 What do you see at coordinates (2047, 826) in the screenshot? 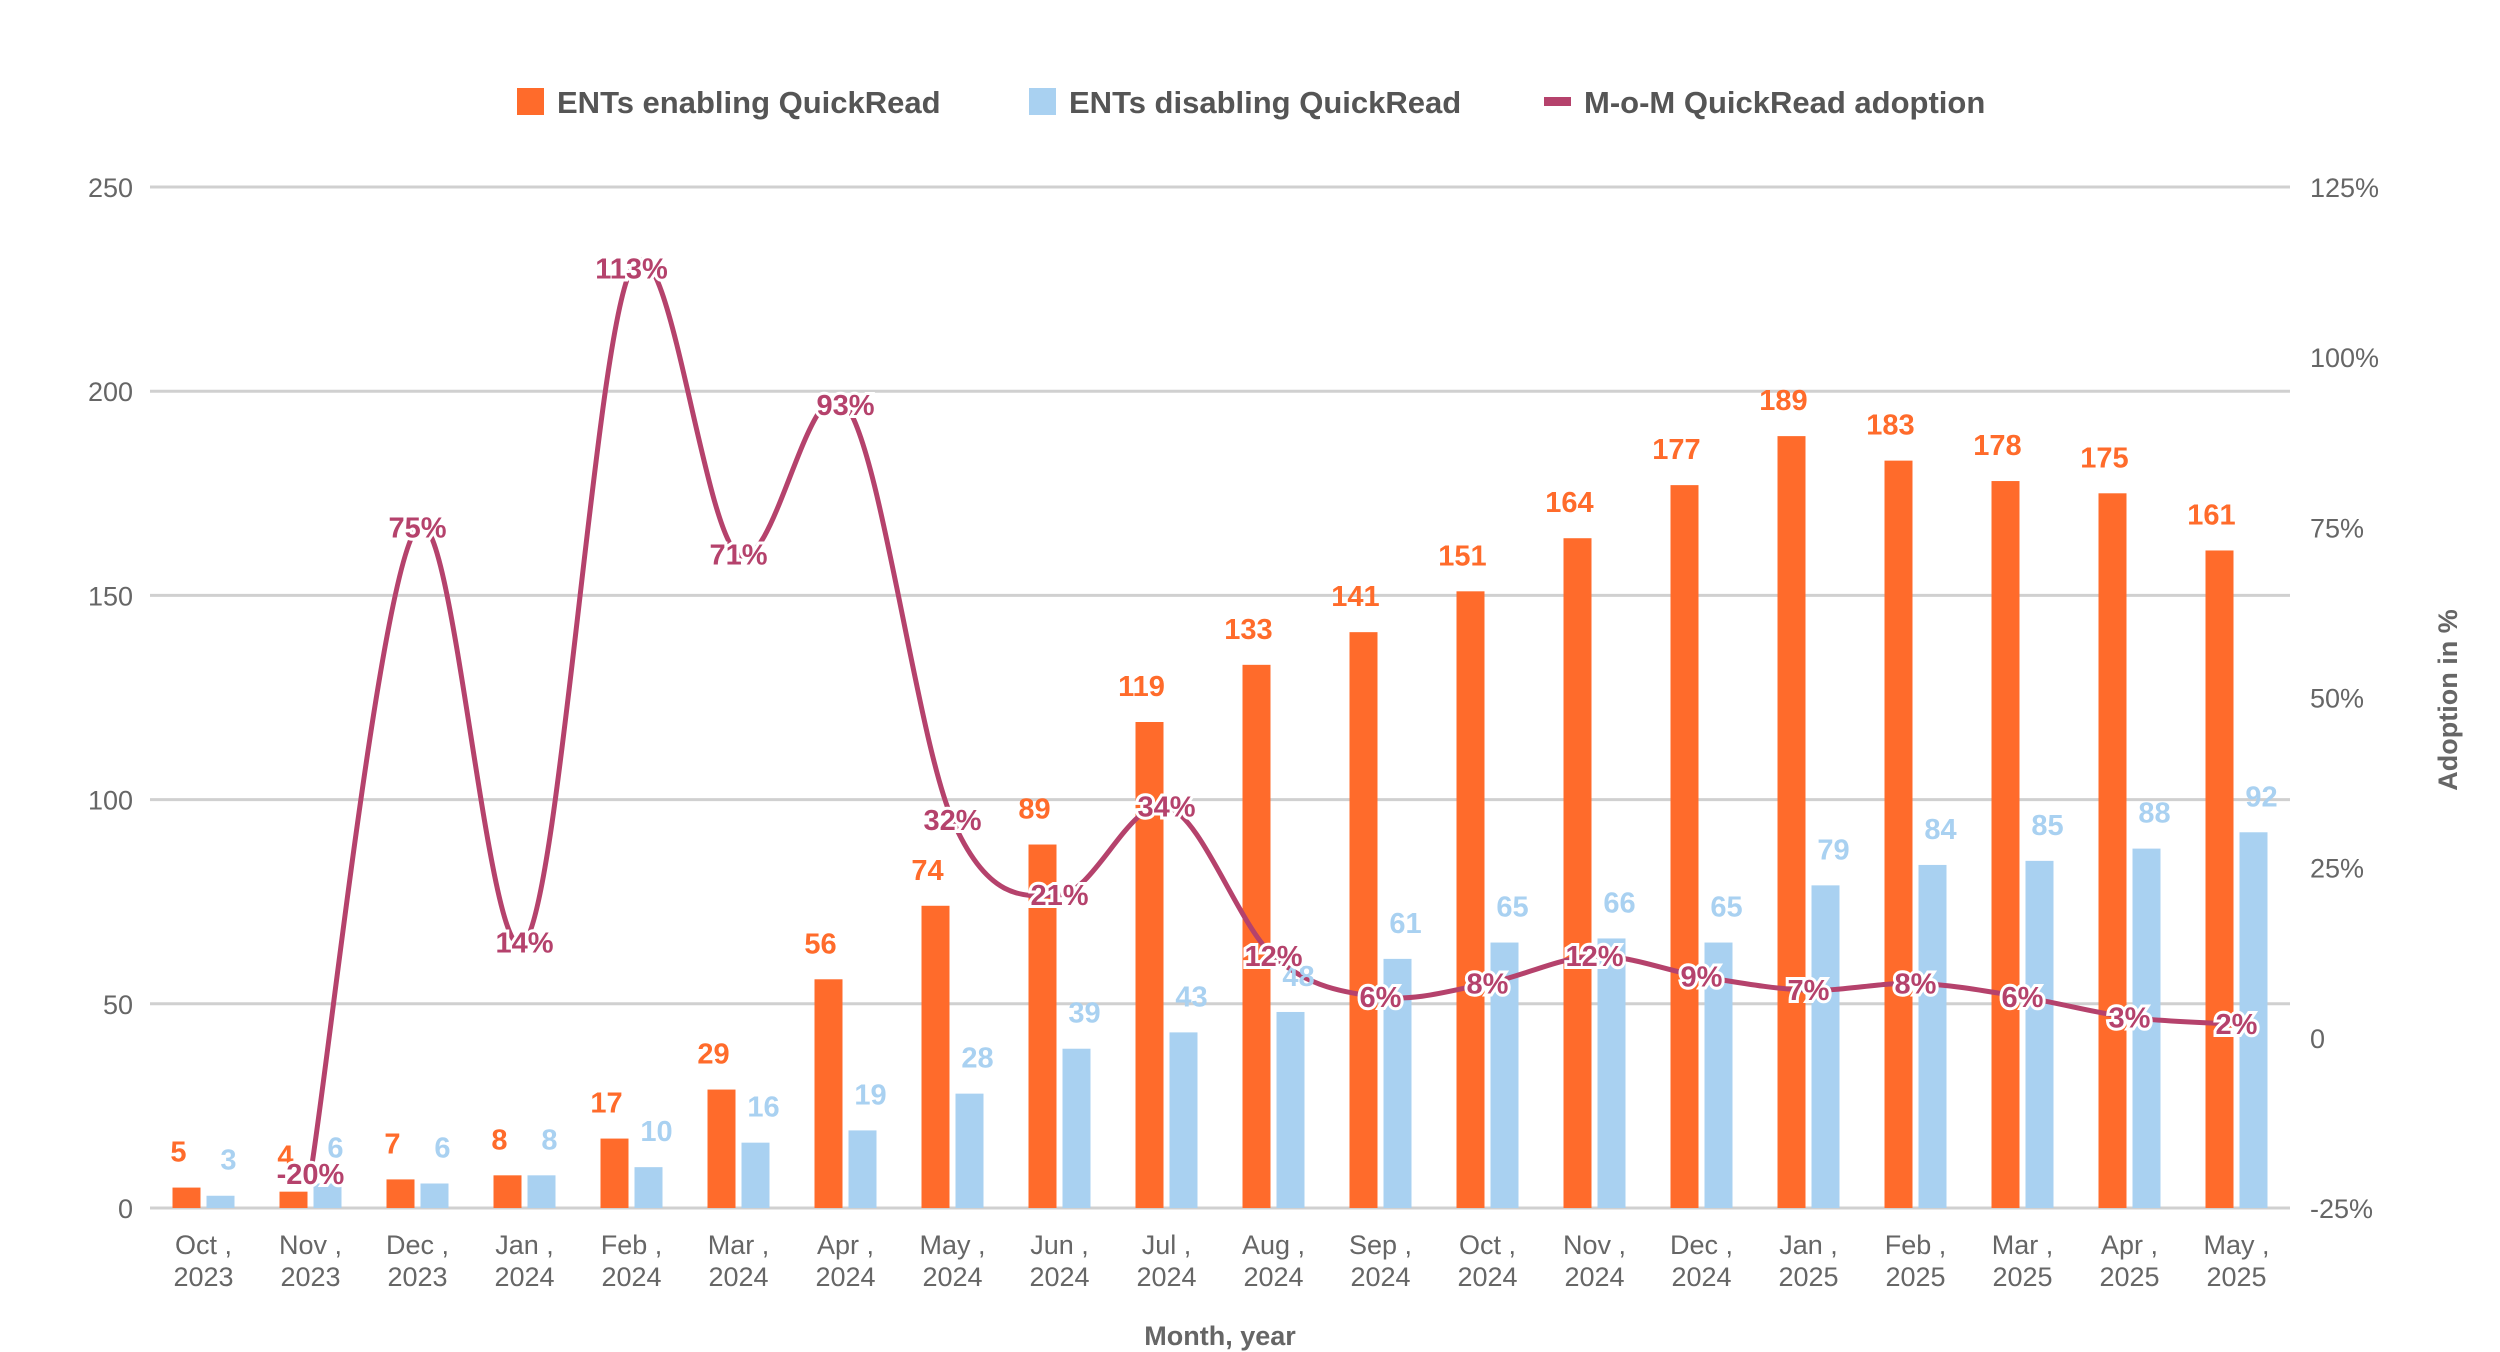
I see `data-label-disabling: 85` at bounding box center [2047, 826].